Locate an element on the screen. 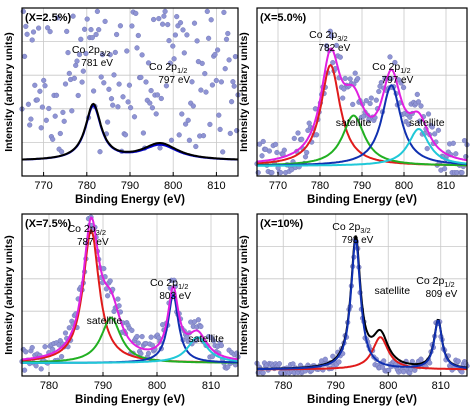  x-tick-label: 790 is located at coordinates (336, 386).